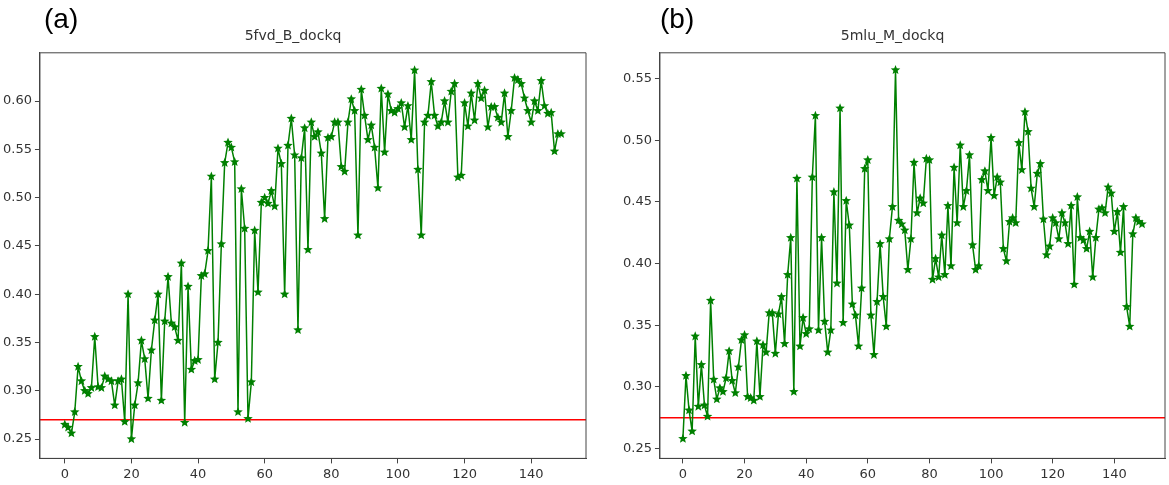 The width and height of the screenshot is (1169, 485). Describe the element at coordinates (293, 35) in the screenshot. I see `chart-title: 5fvd_B_dockq` at that location.